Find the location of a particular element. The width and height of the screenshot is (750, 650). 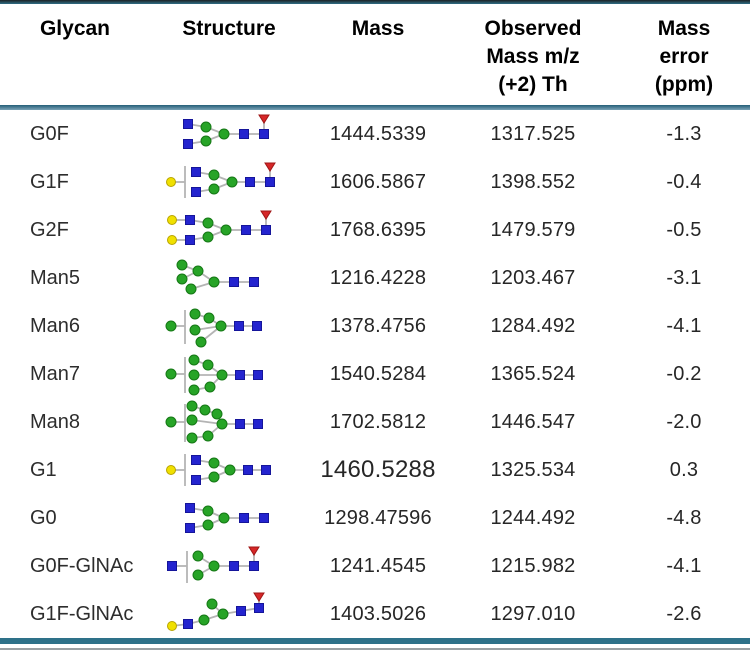

observed-mass-value: 1325.534 is located at coordinates (533, 469).